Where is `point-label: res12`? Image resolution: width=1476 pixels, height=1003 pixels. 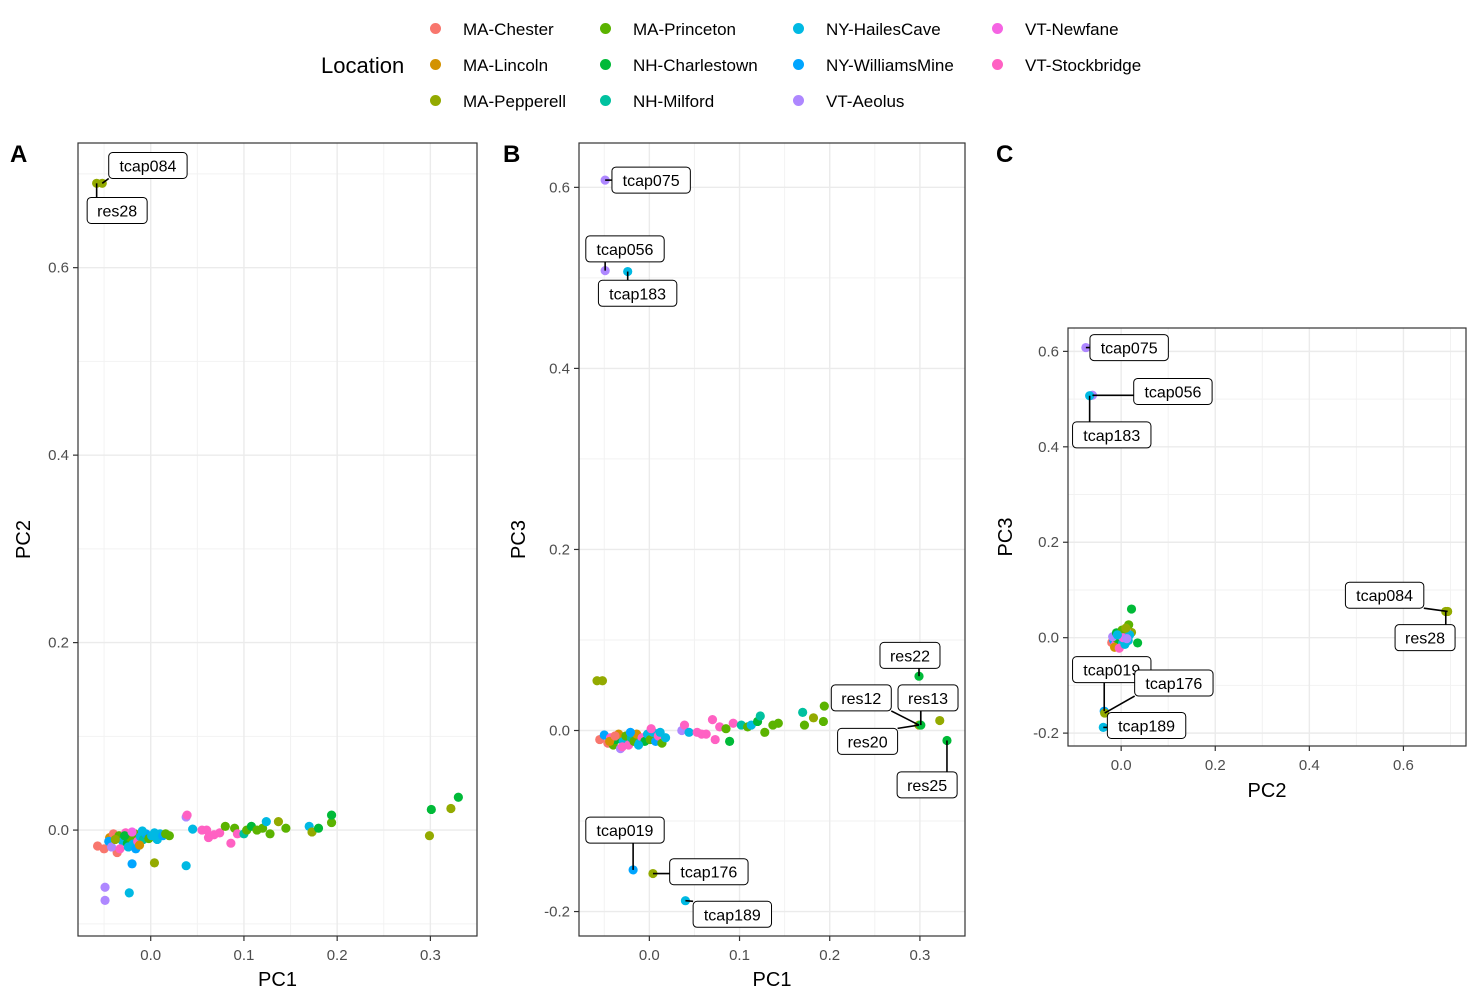
point-label: res12 is located at coordinates (861, 699).